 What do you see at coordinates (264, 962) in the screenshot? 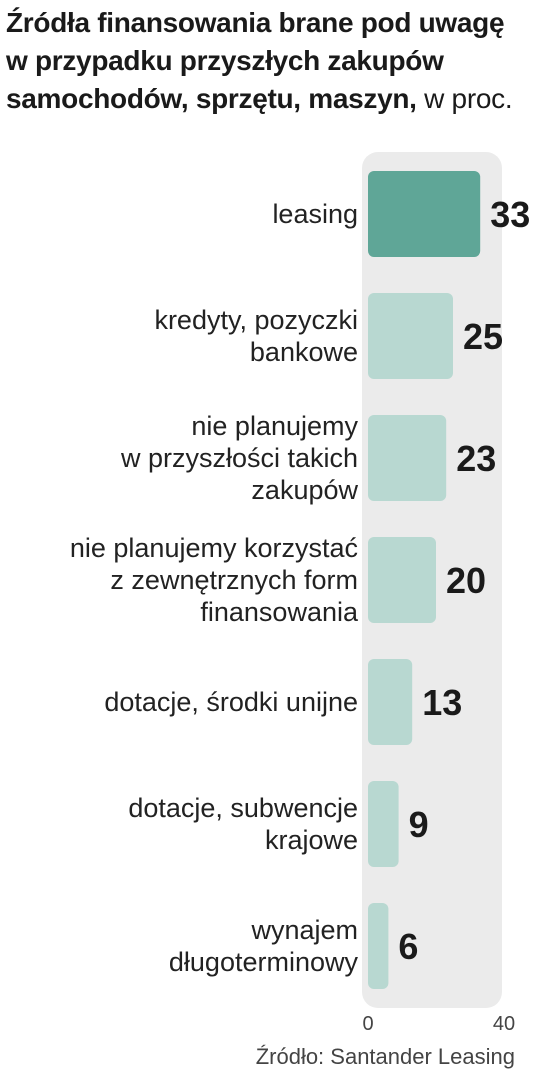
I see `category-label-line: długoterminowy` at bounding box center [264, 962].